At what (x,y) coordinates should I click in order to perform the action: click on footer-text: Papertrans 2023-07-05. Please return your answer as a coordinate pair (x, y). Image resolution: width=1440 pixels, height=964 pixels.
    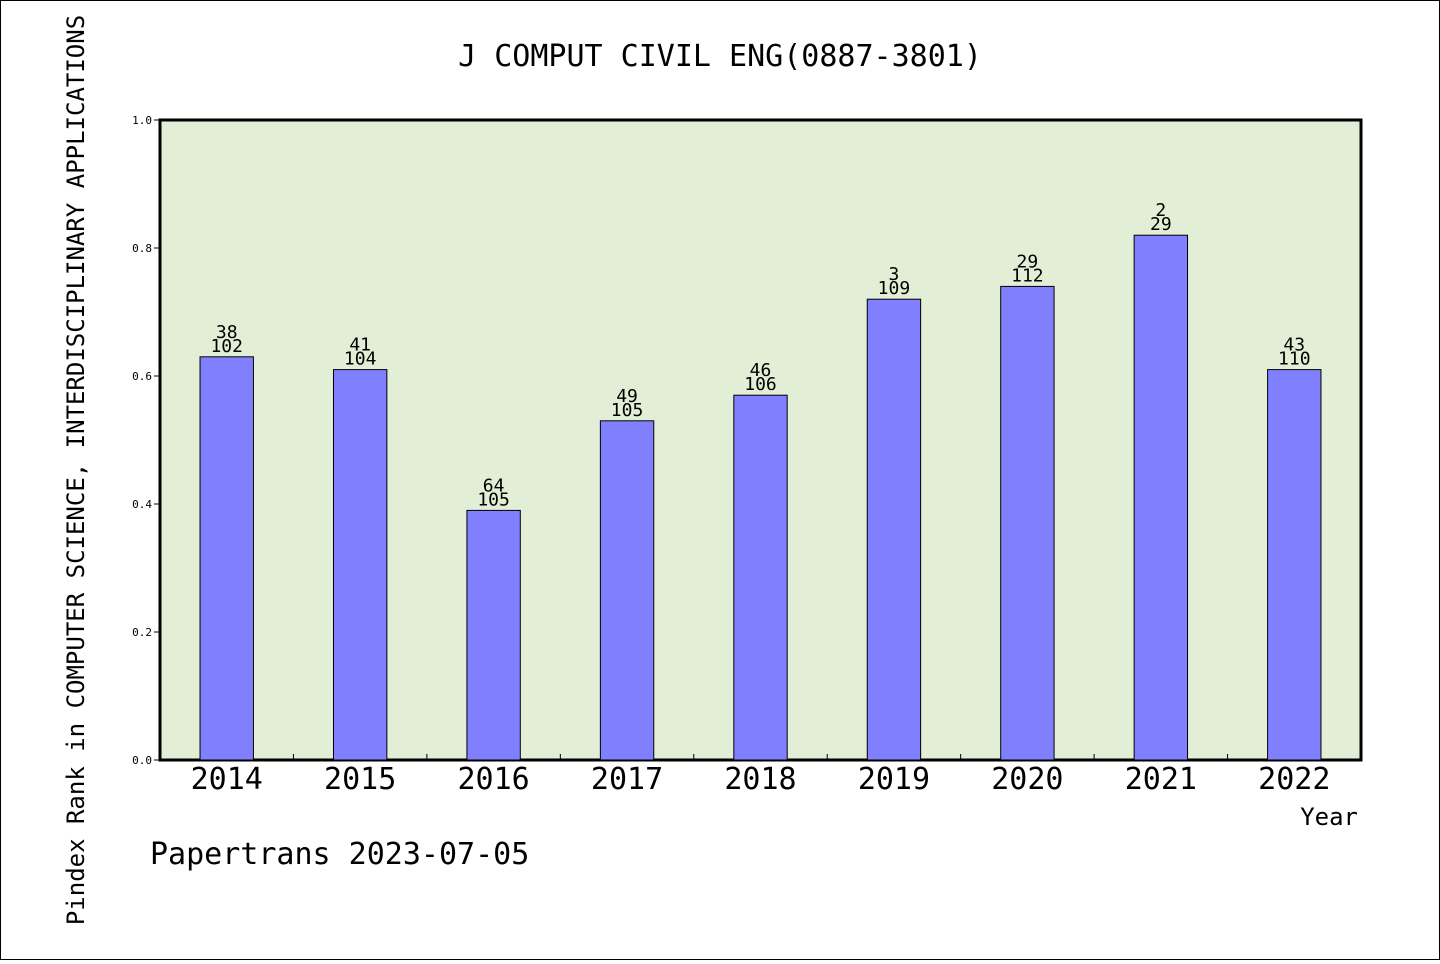
    Looking at the image, I should click on (339, 854).